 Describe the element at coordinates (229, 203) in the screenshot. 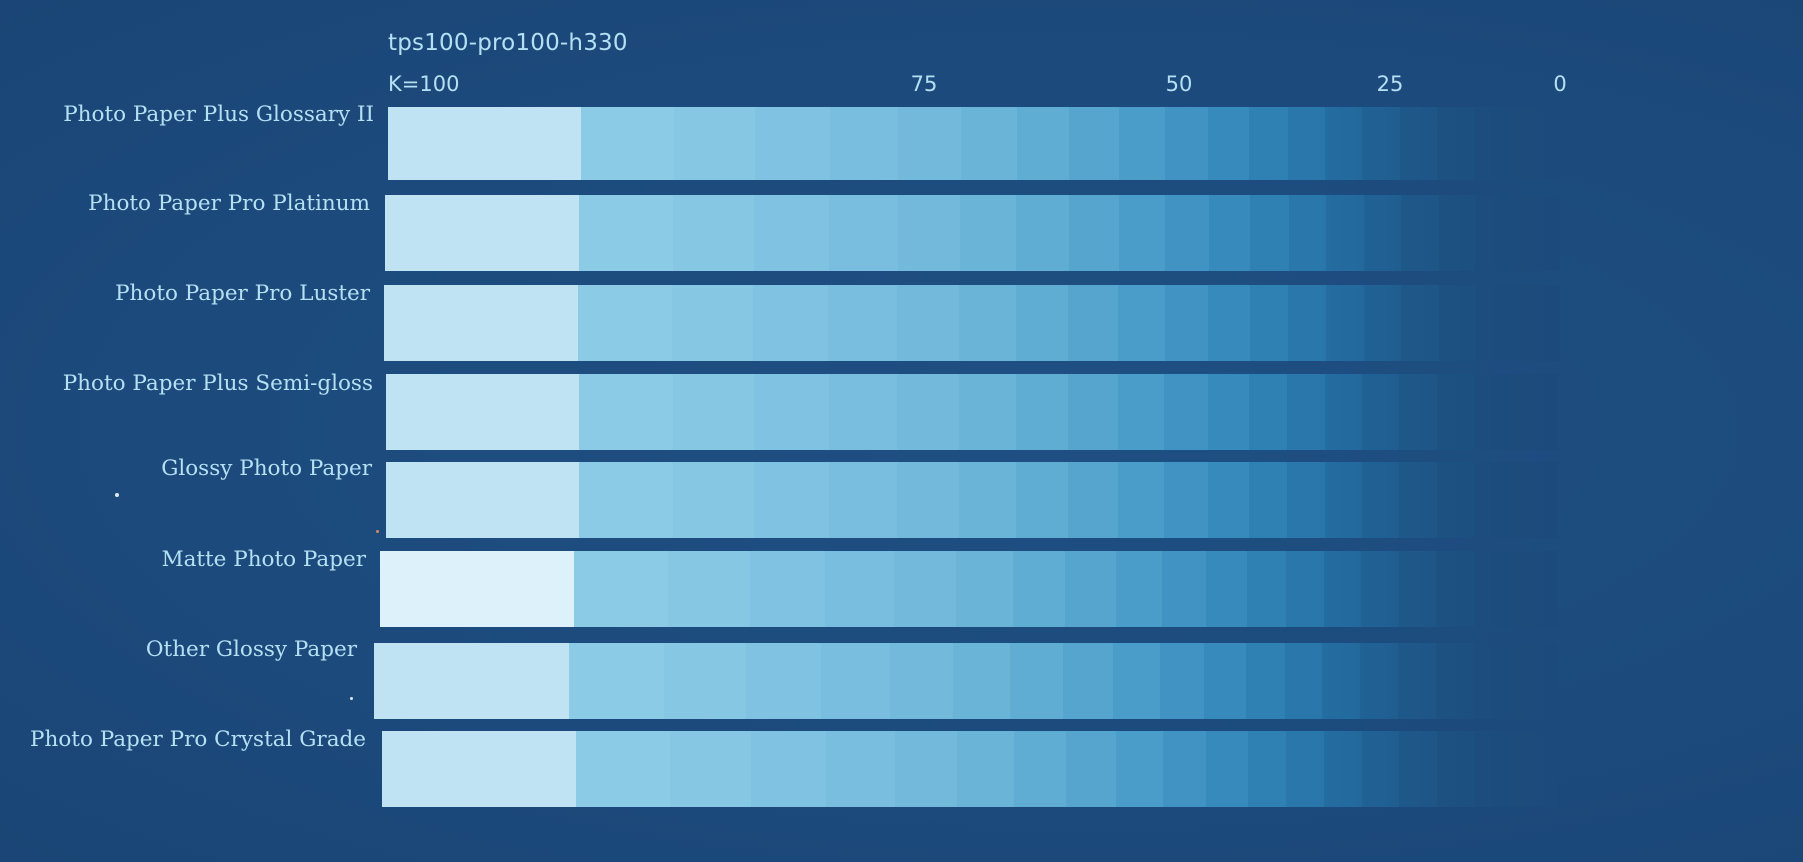

I see `strip-label: Photo Paper Pro Platinum` at that location.